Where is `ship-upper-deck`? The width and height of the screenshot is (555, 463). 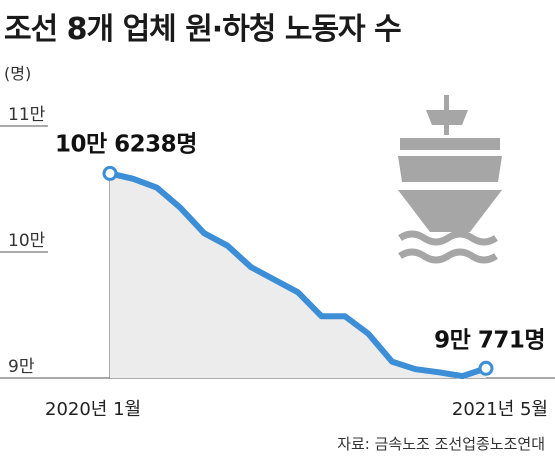
ship-upper-deck is located at coordinates (450, 144).